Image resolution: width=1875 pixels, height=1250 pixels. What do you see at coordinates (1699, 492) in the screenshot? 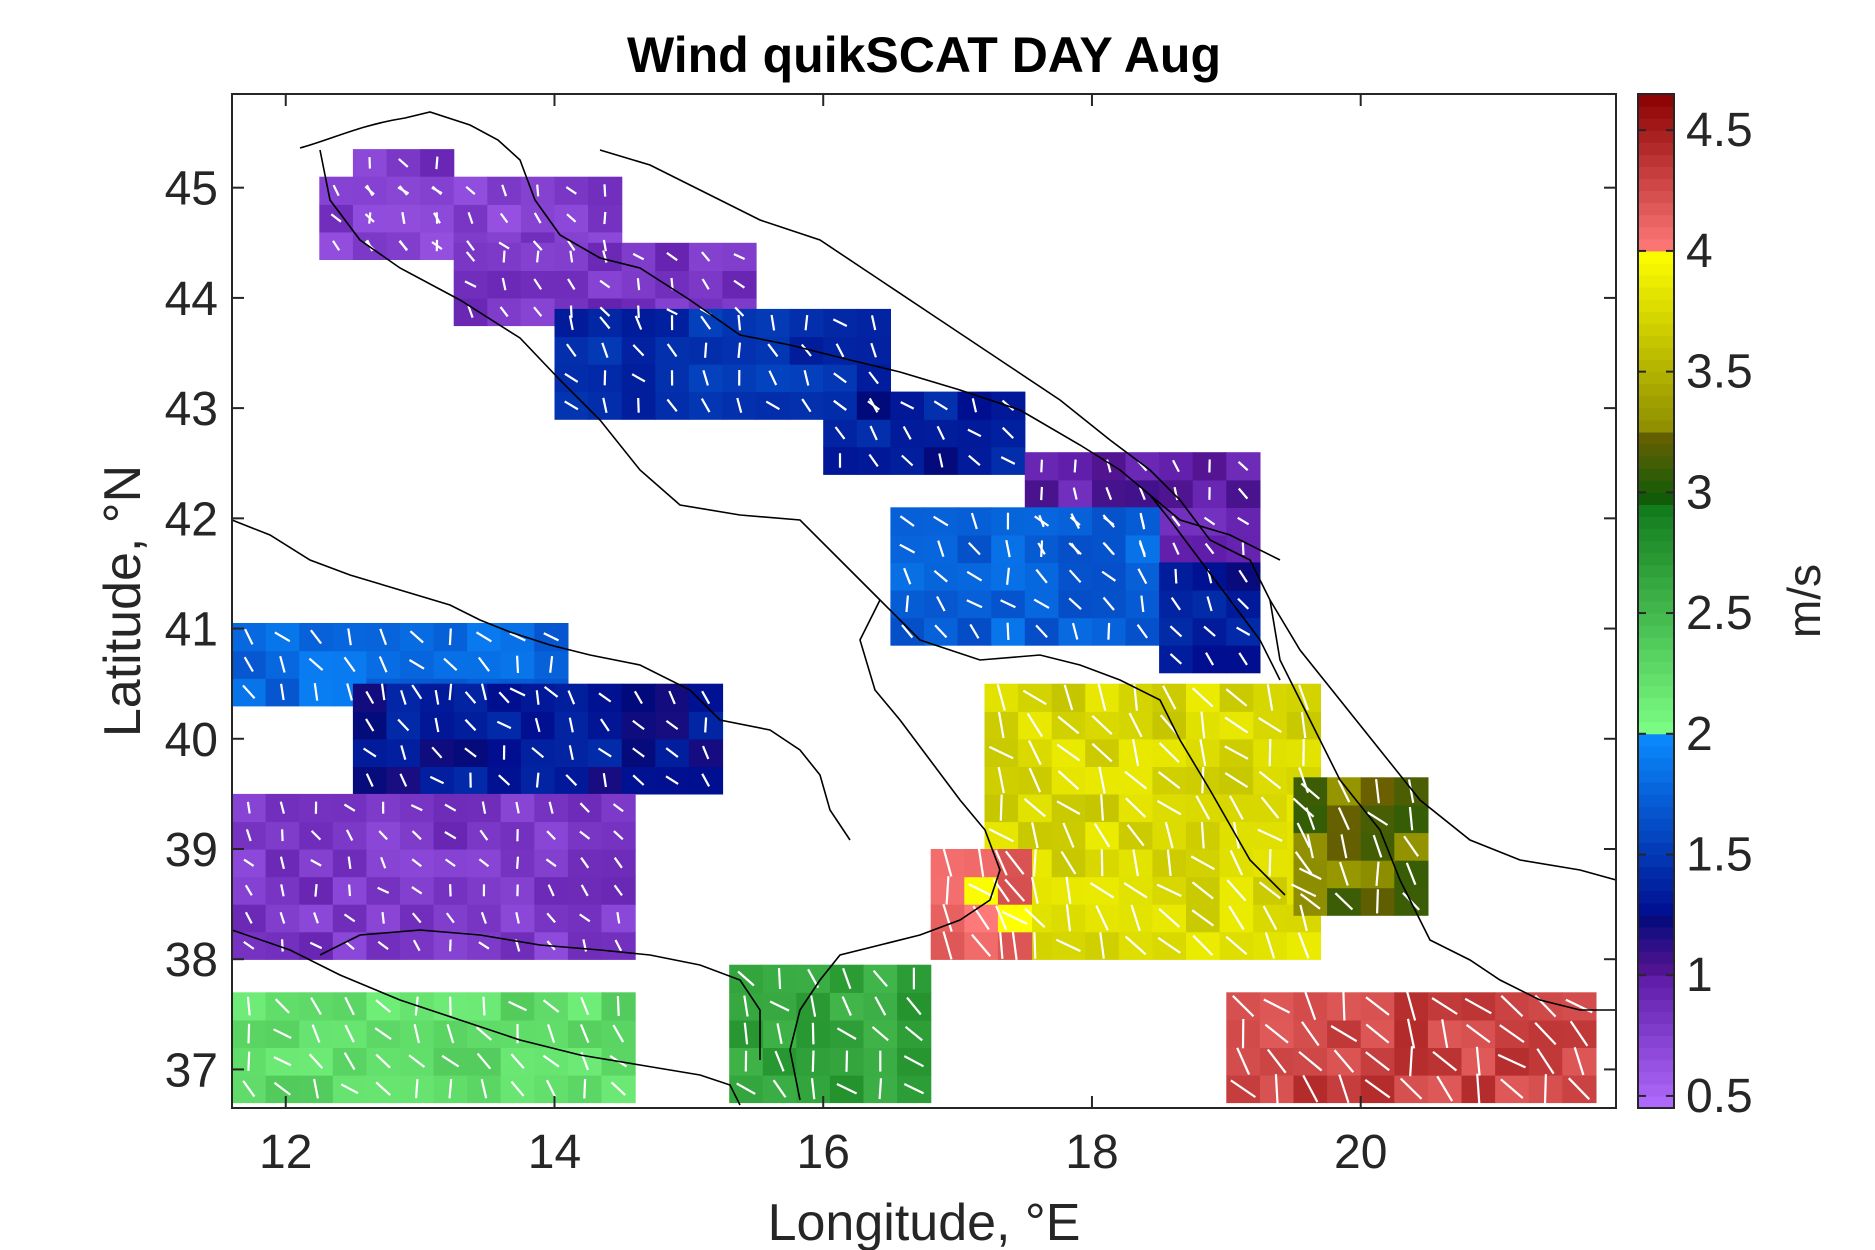
I see `colorbar-tick-label: 3` at bounding box center [1699, 492].